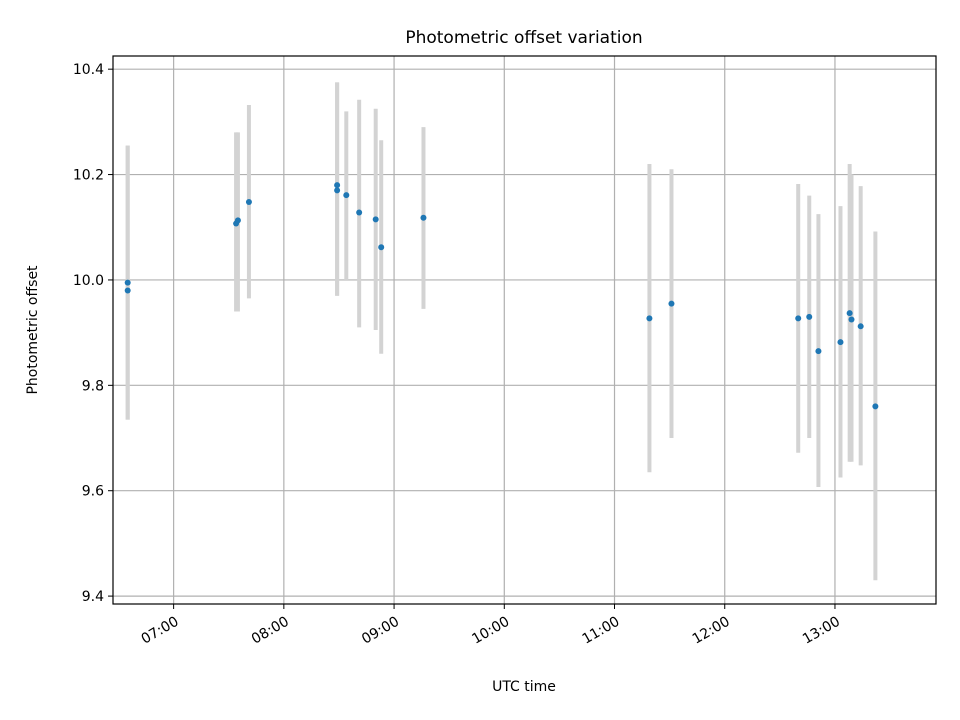 The width and height of the screenshot is (960, 720). What do you see at coordinates (601, 631) in the screenshot?
I see `x-tick-label: 11:00` at bounding box center [601, 631].